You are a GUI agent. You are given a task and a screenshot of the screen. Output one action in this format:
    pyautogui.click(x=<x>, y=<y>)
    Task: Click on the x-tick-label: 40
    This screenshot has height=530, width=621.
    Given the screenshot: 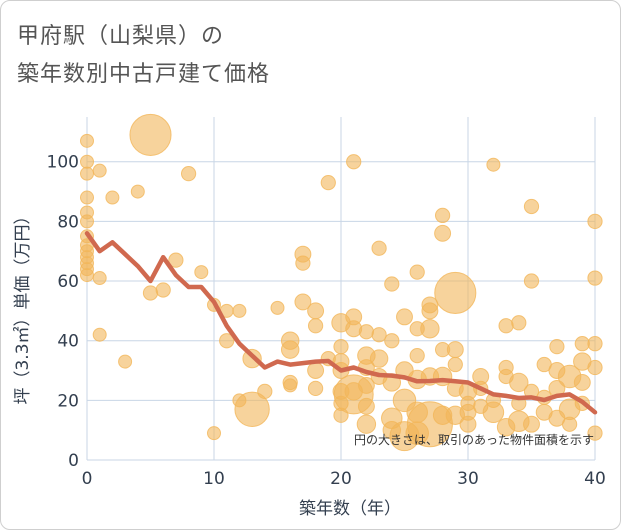 What is the action you would take?
    pyautogui.click(x=595, y=479)
    